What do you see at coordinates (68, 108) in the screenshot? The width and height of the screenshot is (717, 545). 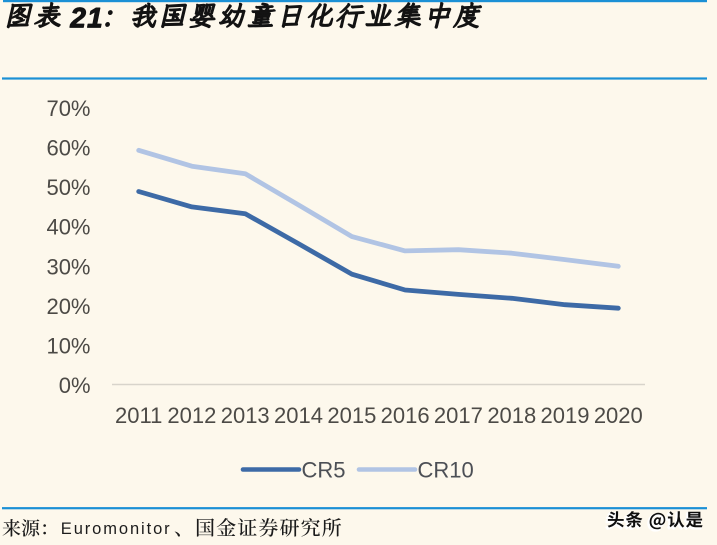 I see `svg-text: 70%` at bounding box center [68, 108].